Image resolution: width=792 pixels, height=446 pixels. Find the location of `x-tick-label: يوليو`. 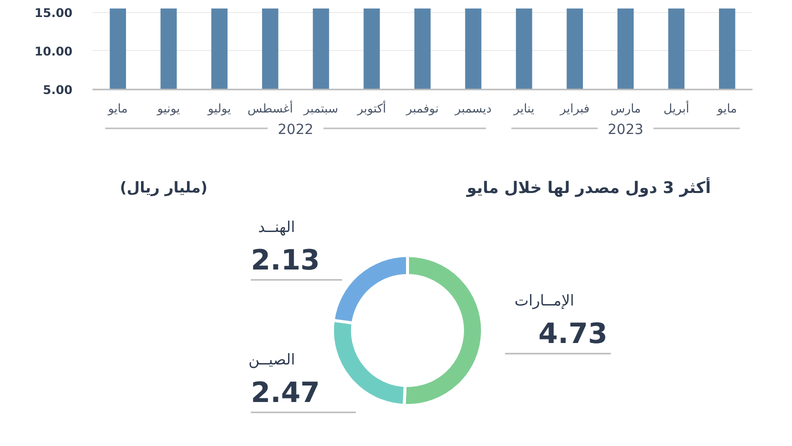

x-tick-label: يوليو is located at coordinates (218, 109).